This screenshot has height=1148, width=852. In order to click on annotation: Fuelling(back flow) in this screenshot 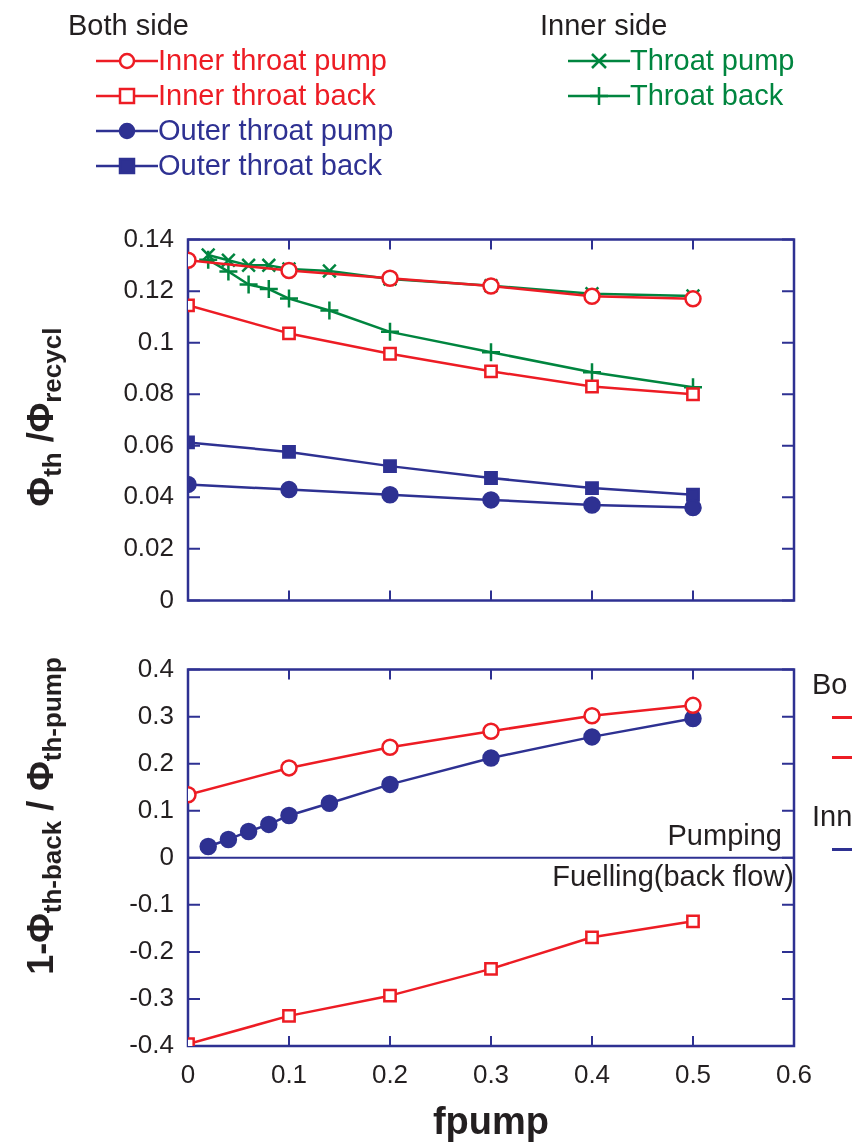, I will do `click(673, 876)`.